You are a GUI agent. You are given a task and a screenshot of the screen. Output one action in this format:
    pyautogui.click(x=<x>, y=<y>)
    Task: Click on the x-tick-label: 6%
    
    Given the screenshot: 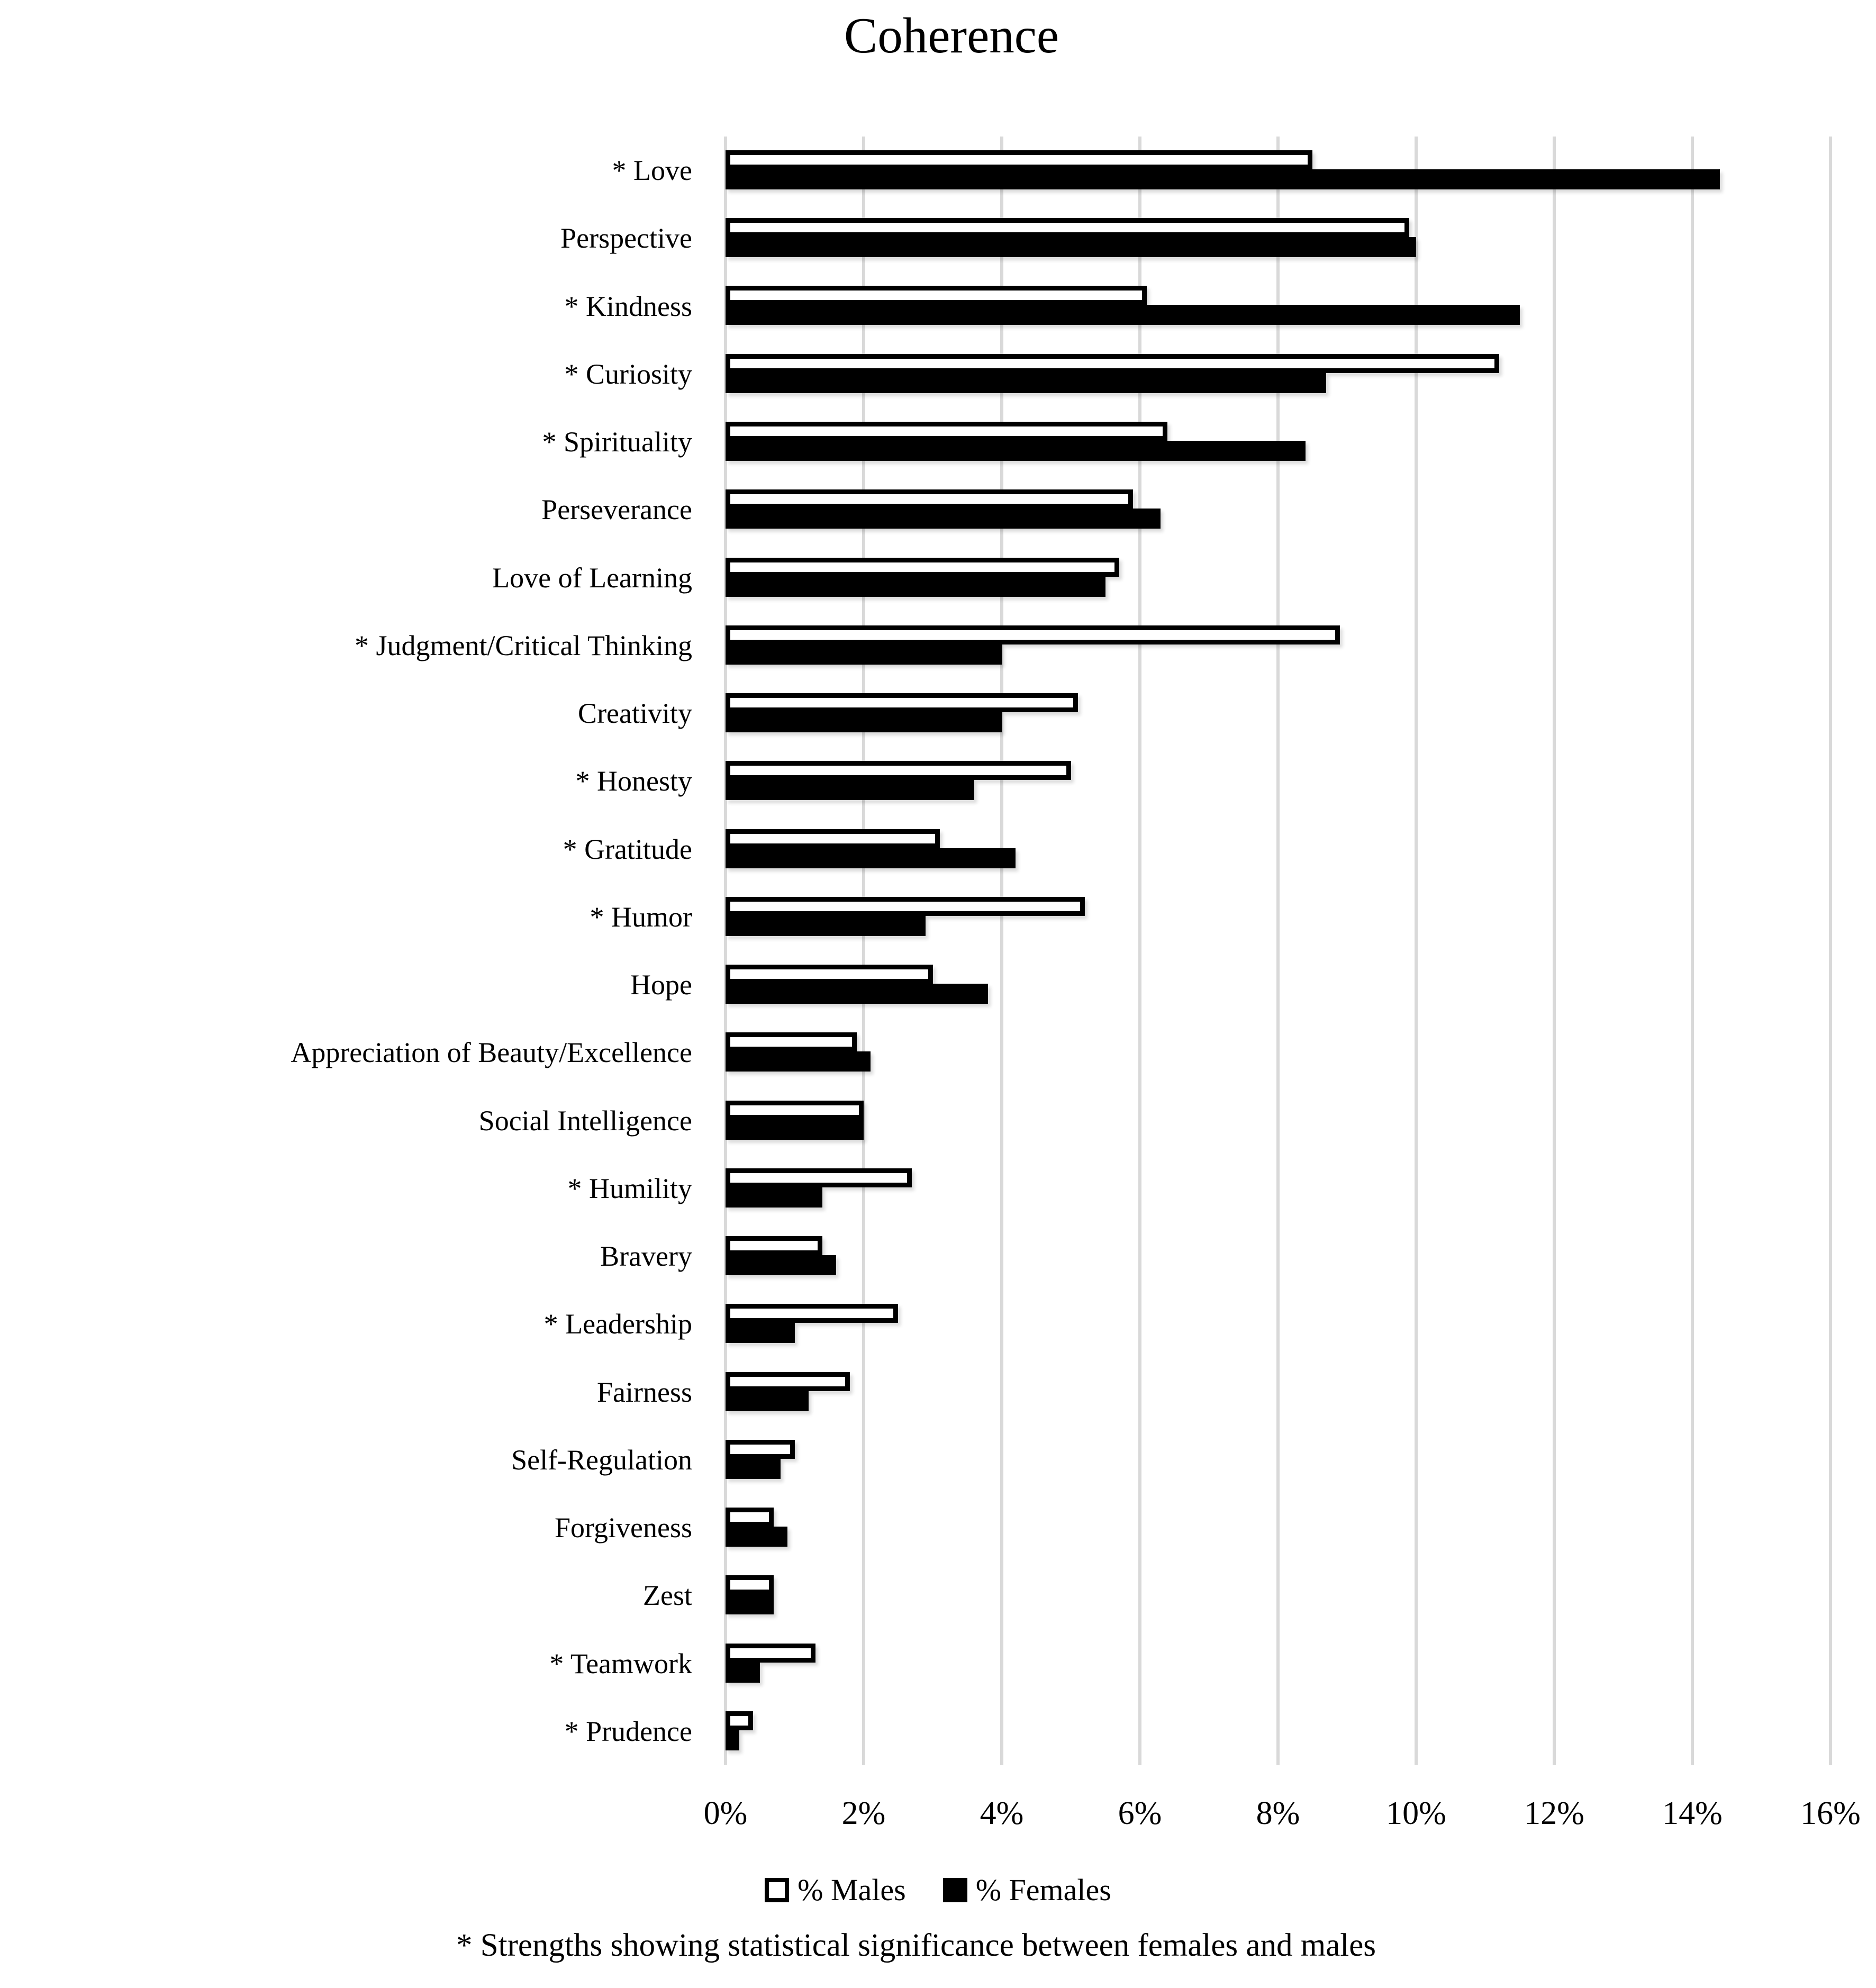 What is the action you would take?
    pyautogui.click(x=1140, y=1813)
    